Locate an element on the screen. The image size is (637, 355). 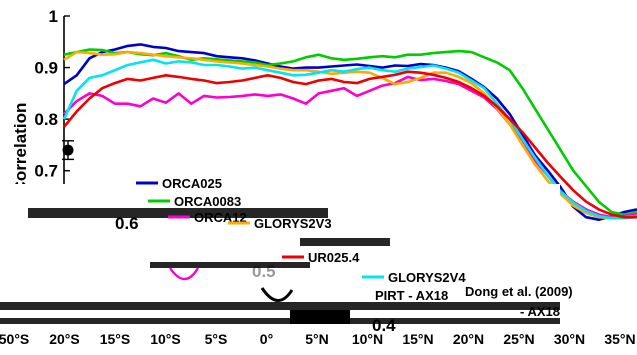
y-tick-label: 0.7 is located at coordinates (46, 171).